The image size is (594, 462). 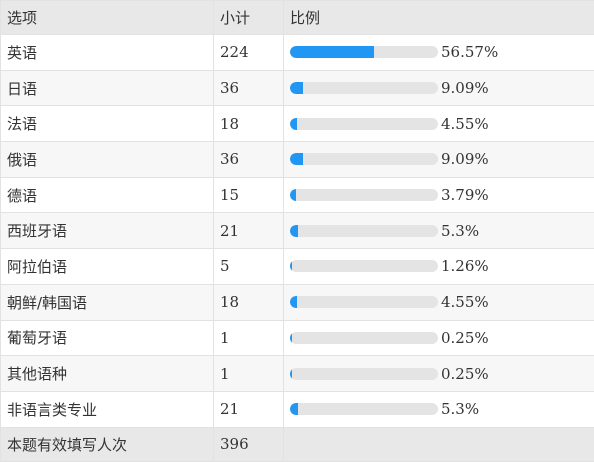 I want to click on ratio-cell: 56.57%, so click(x=439, y=53).